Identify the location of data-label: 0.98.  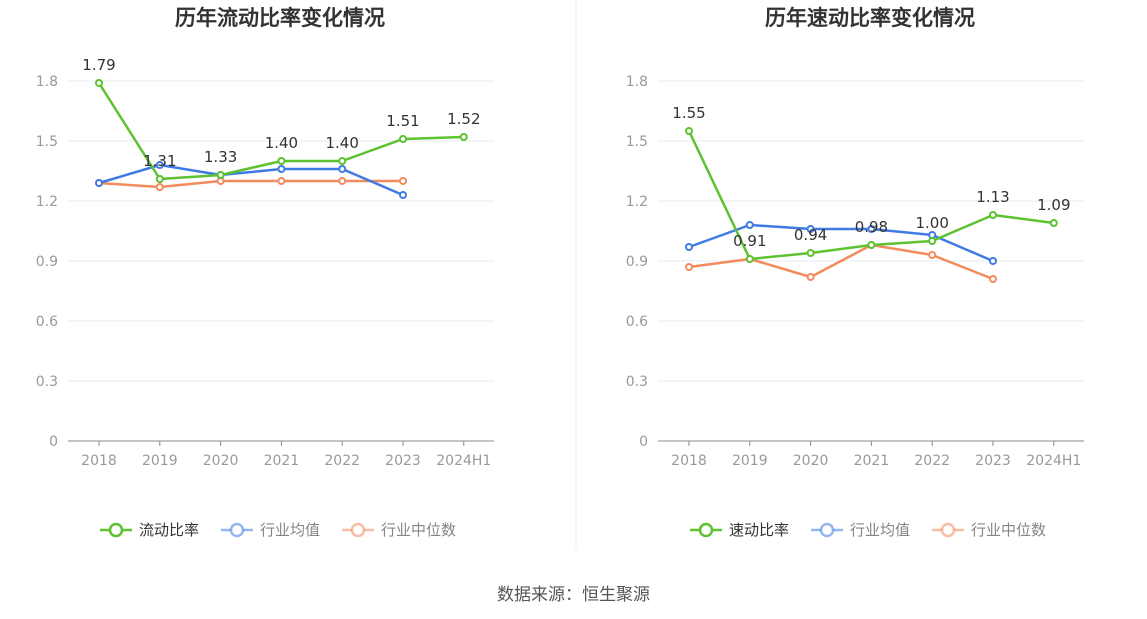
(871, 227).